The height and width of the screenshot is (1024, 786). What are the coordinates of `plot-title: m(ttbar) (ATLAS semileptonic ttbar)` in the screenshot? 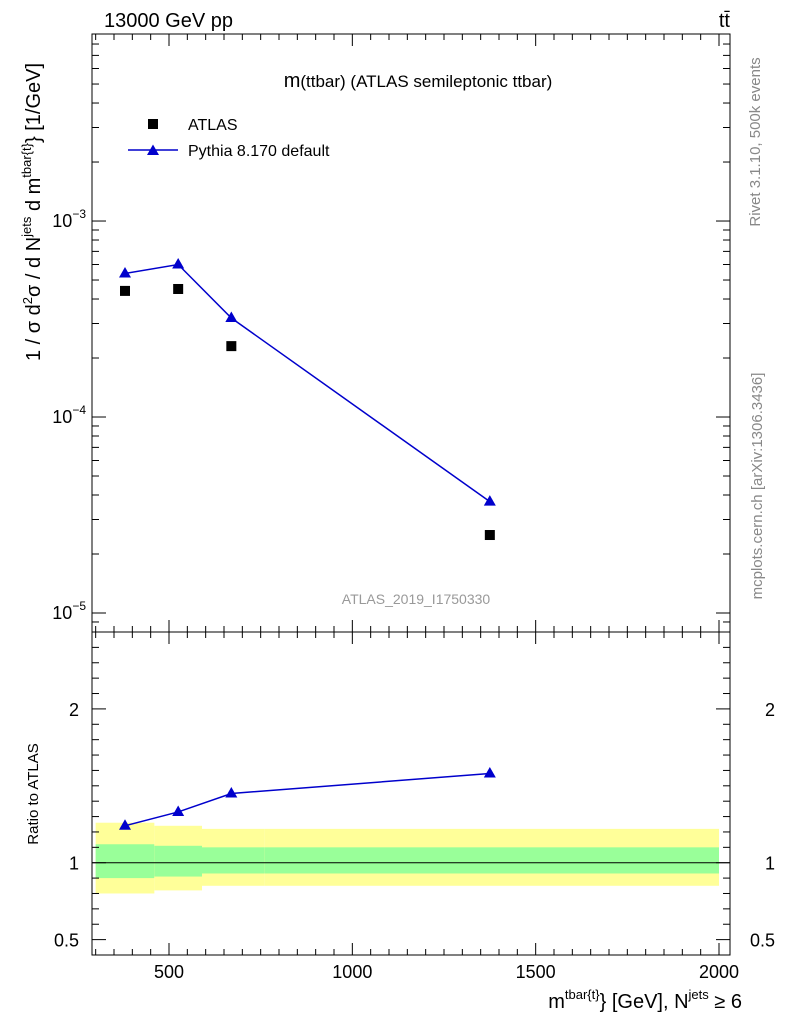 It's located at (418, 81).